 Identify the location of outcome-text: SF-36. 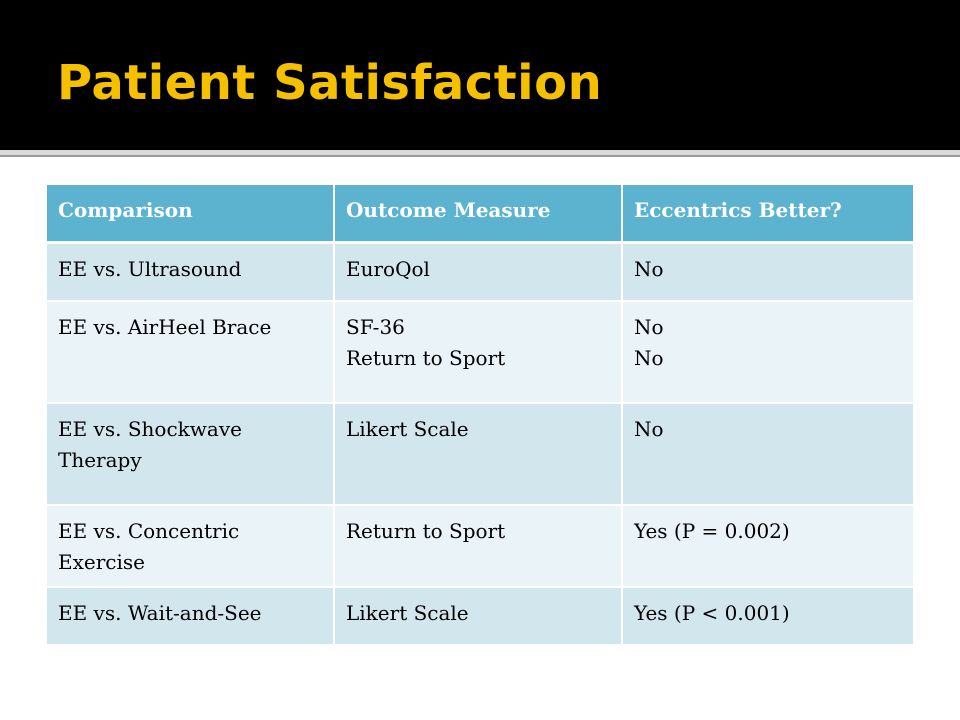
(375, 327).